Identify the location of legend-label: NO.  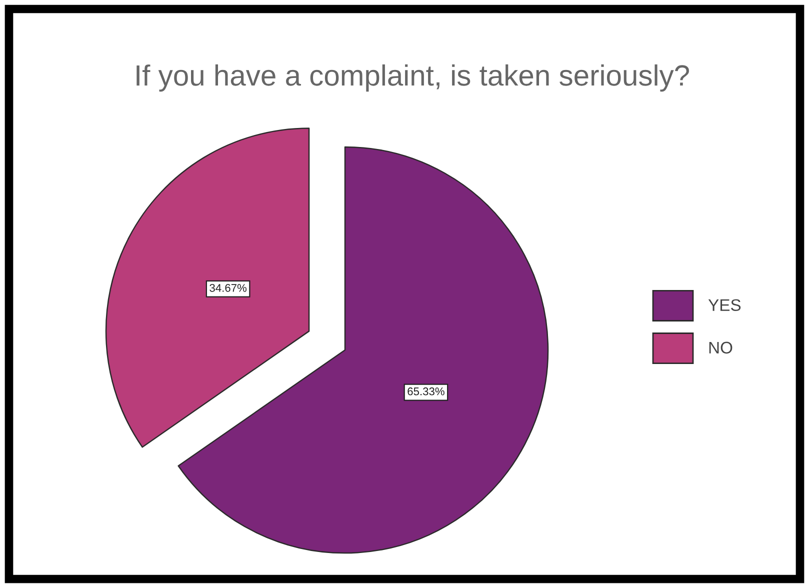
(720, 348).